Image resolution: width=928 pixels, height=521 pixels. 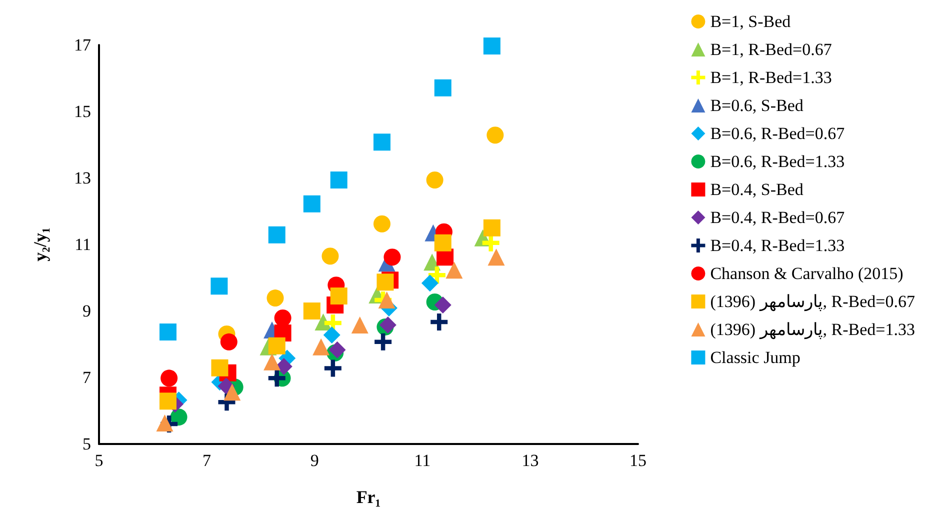 I want to click on legend-label: Classic Jump, so click(x=755, y=357).